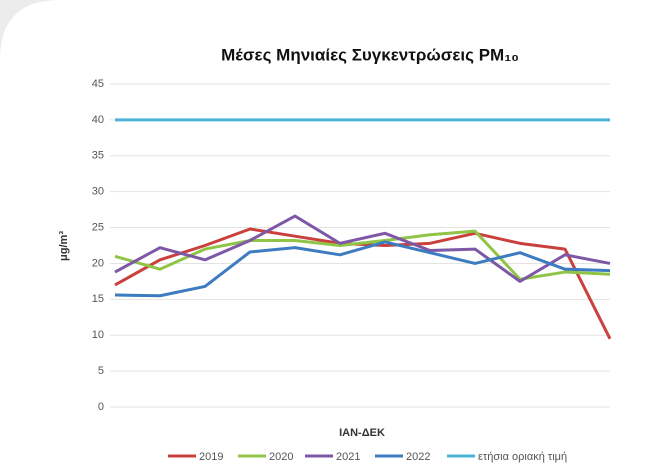 The image size is (646, 465). Describe the element at coordinates (362, 433) in the screenshot. I see `x-axis-label: ΙΑΝ-ΔΕΚ` at that location.